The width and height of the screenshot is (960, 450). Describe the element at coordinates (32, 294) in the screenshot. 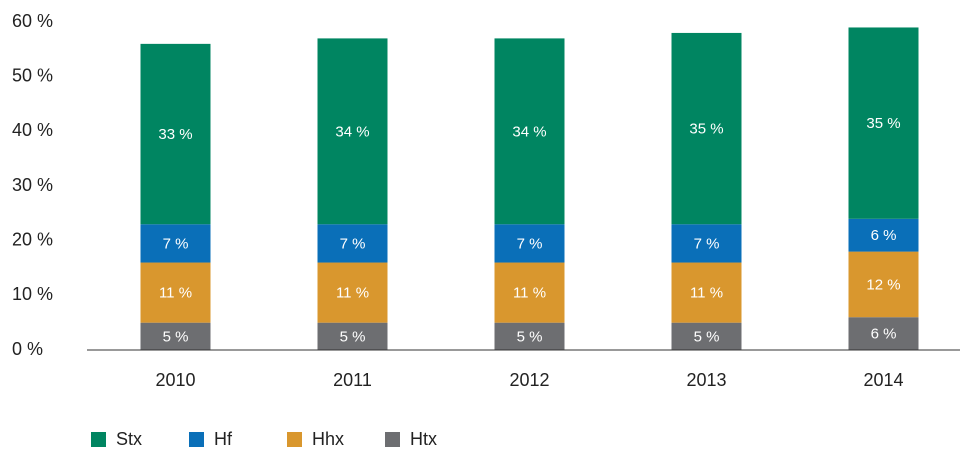

I see `y-tick-label: 10 %` at that location.